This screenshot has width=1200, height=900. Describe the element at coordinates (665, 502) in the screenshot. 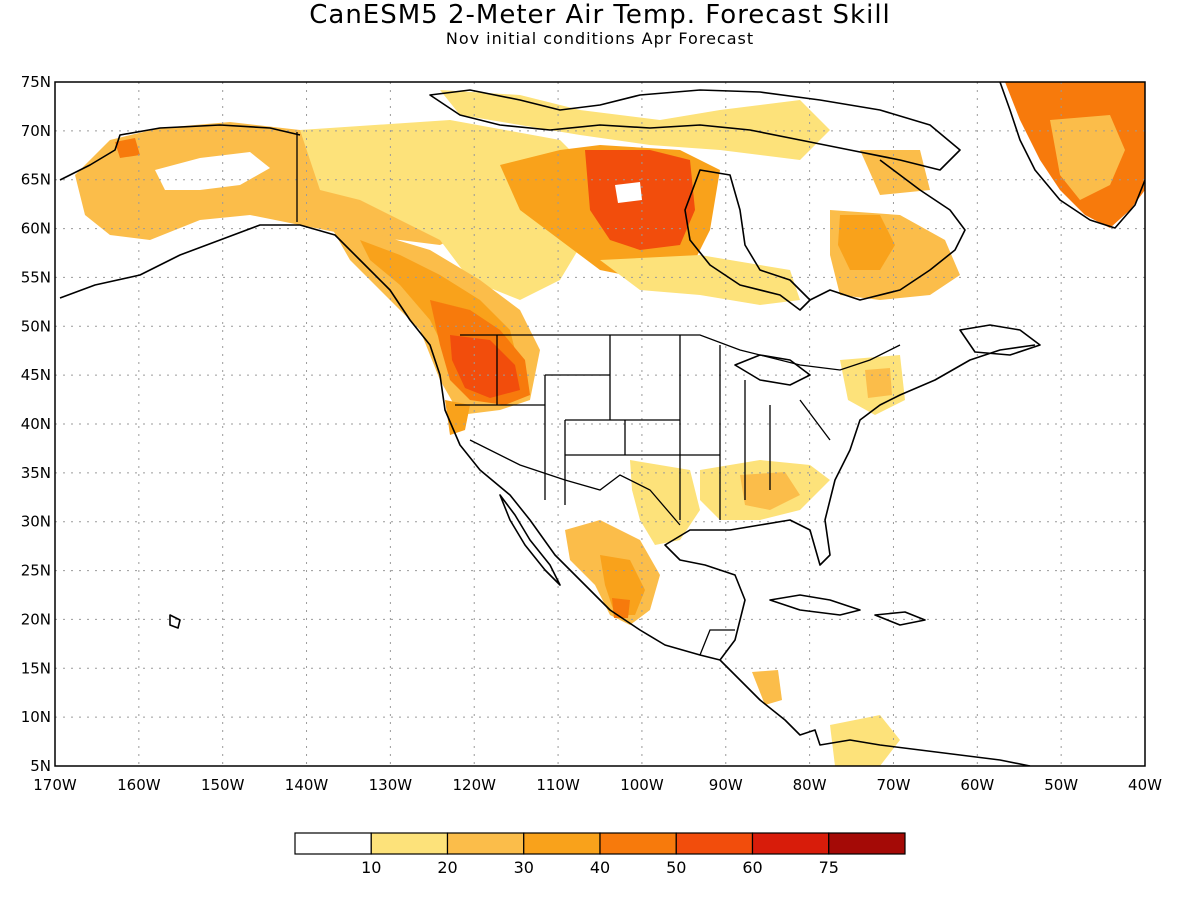

I see `skill-region-texas` at that location.